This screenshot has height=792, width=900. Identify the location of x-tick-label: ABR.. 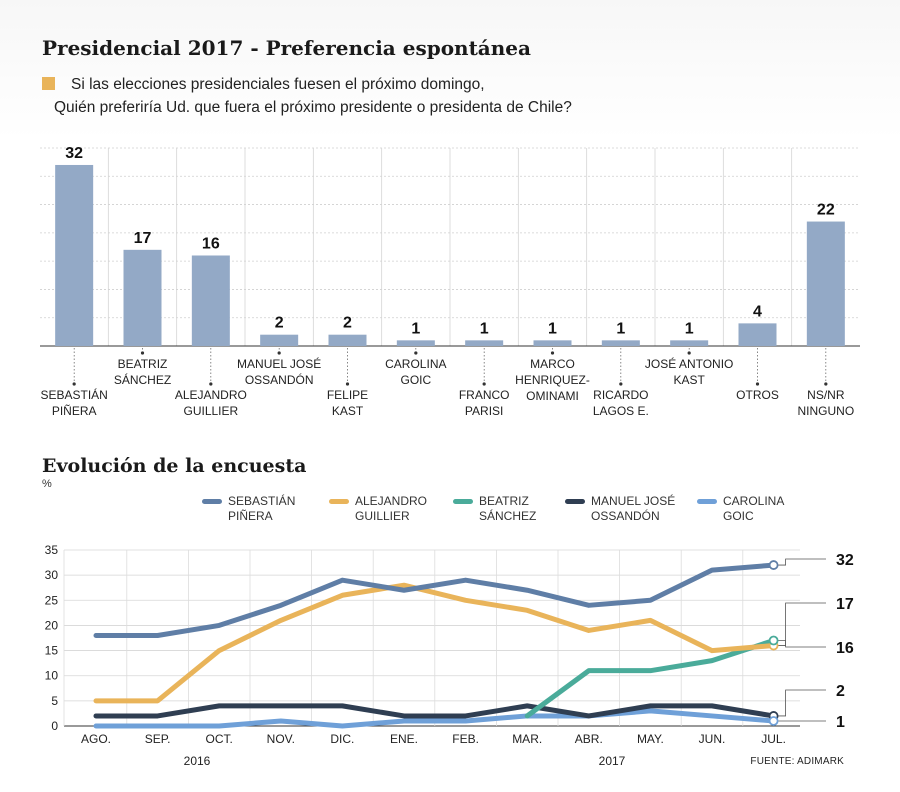
(589, 739).